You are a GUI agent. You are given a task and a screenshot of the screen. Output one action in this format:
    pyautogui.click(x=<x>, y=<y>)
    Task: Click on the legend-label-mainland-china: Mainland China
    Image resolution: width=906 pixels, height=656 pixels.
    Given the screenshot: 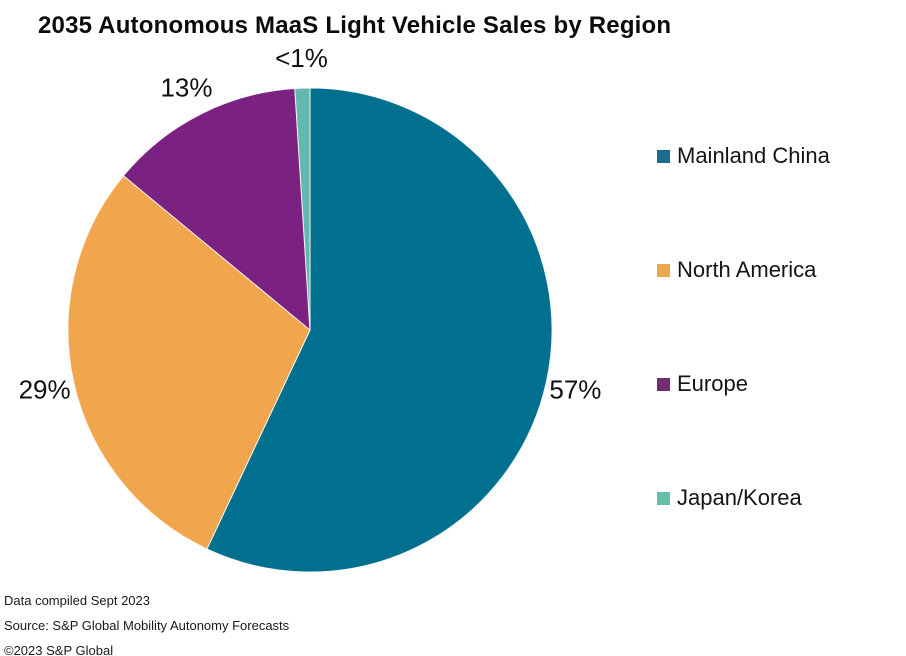 What is the action you would take?
    pyautogui.click(x=753, y=155)
    